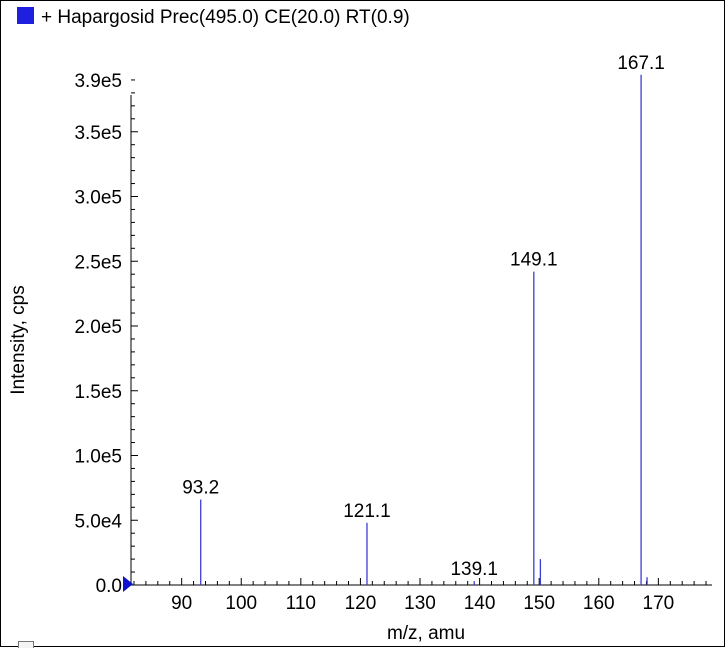 The width and height of the screenshot is (725, 648). Describe the element at coordinates (128, 584) in the screenshot. I see `origin-marker-icon` at that location.